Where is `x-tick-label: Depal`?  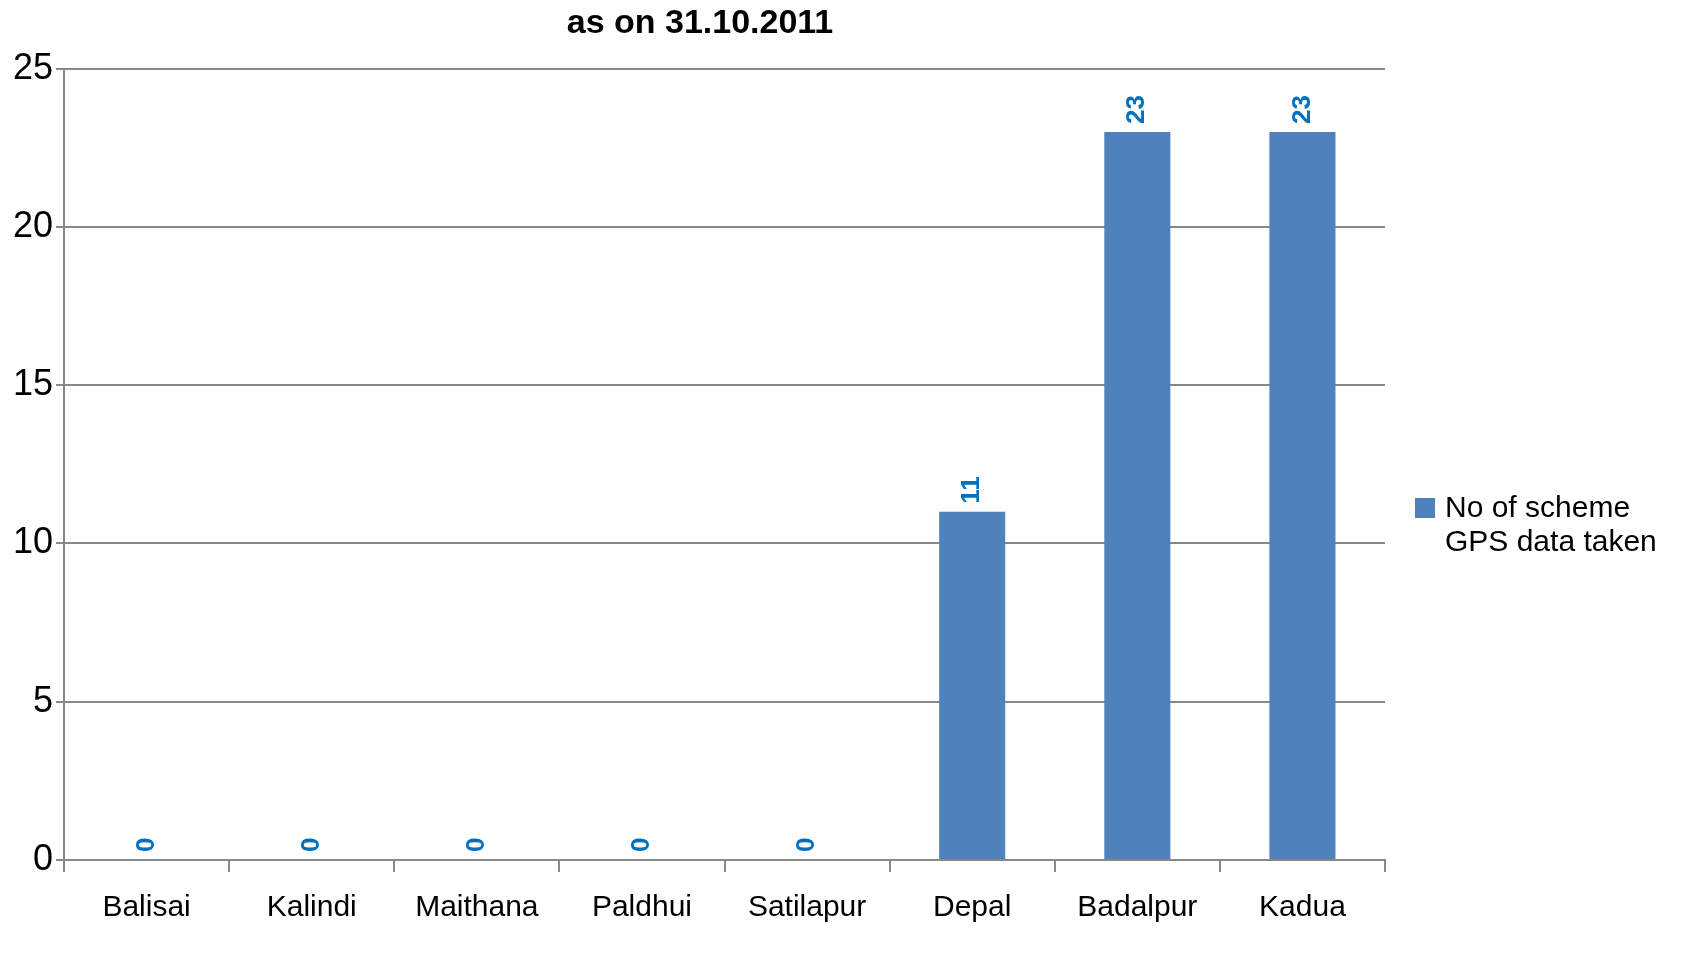
x-tick-label: Depal is located at coordinates (972, 906).